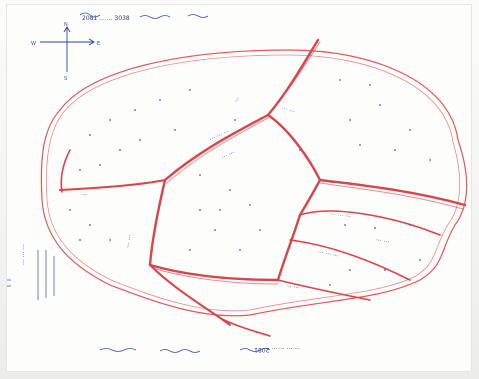 The width and height of the screenshot is (479, 379). I want to click on compass-east-label: E, so click(98, 44).